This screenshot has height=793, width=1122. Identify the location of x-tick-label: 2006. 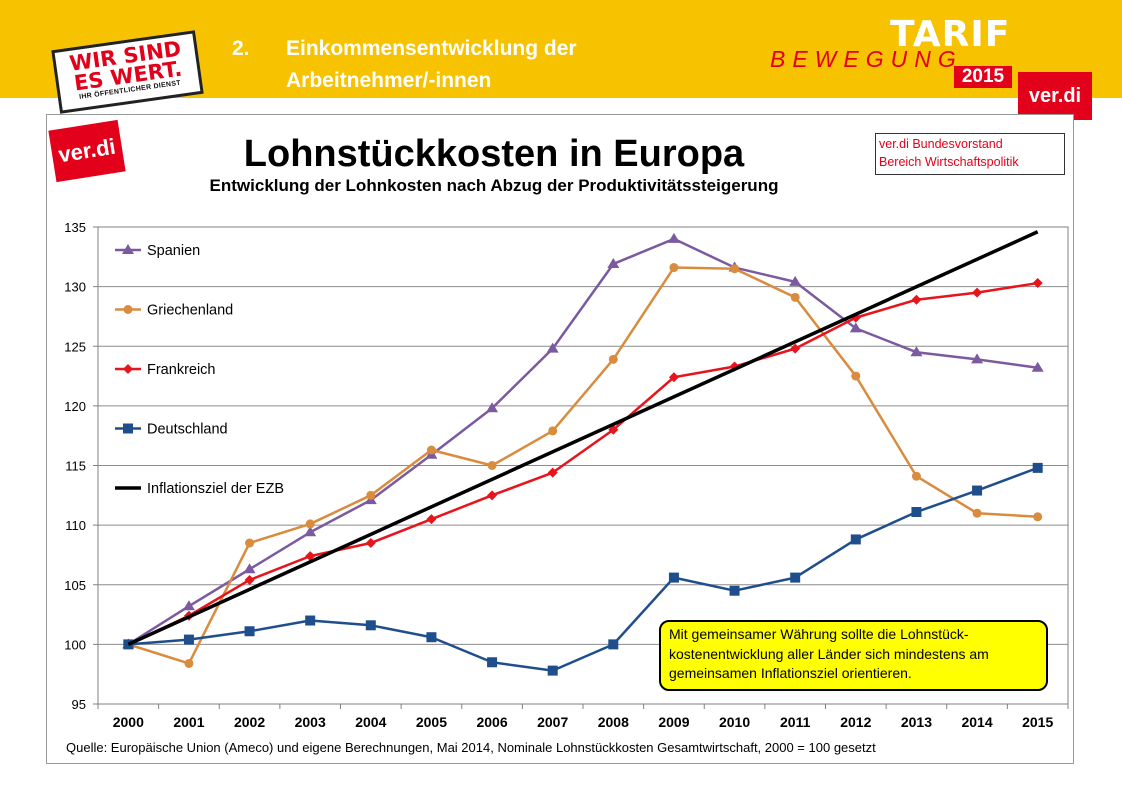
(491, 722).